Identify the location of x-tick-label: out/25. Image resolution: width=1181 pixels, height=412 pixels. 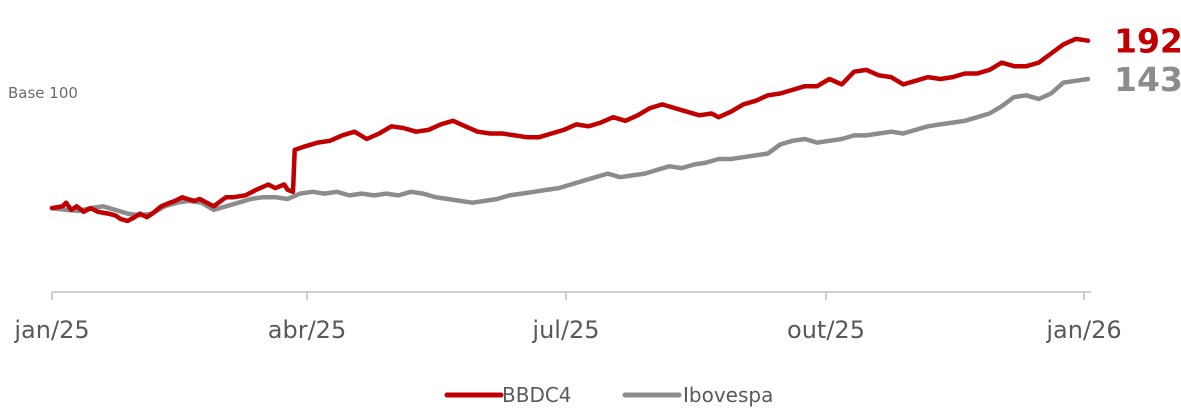
(826, 330).